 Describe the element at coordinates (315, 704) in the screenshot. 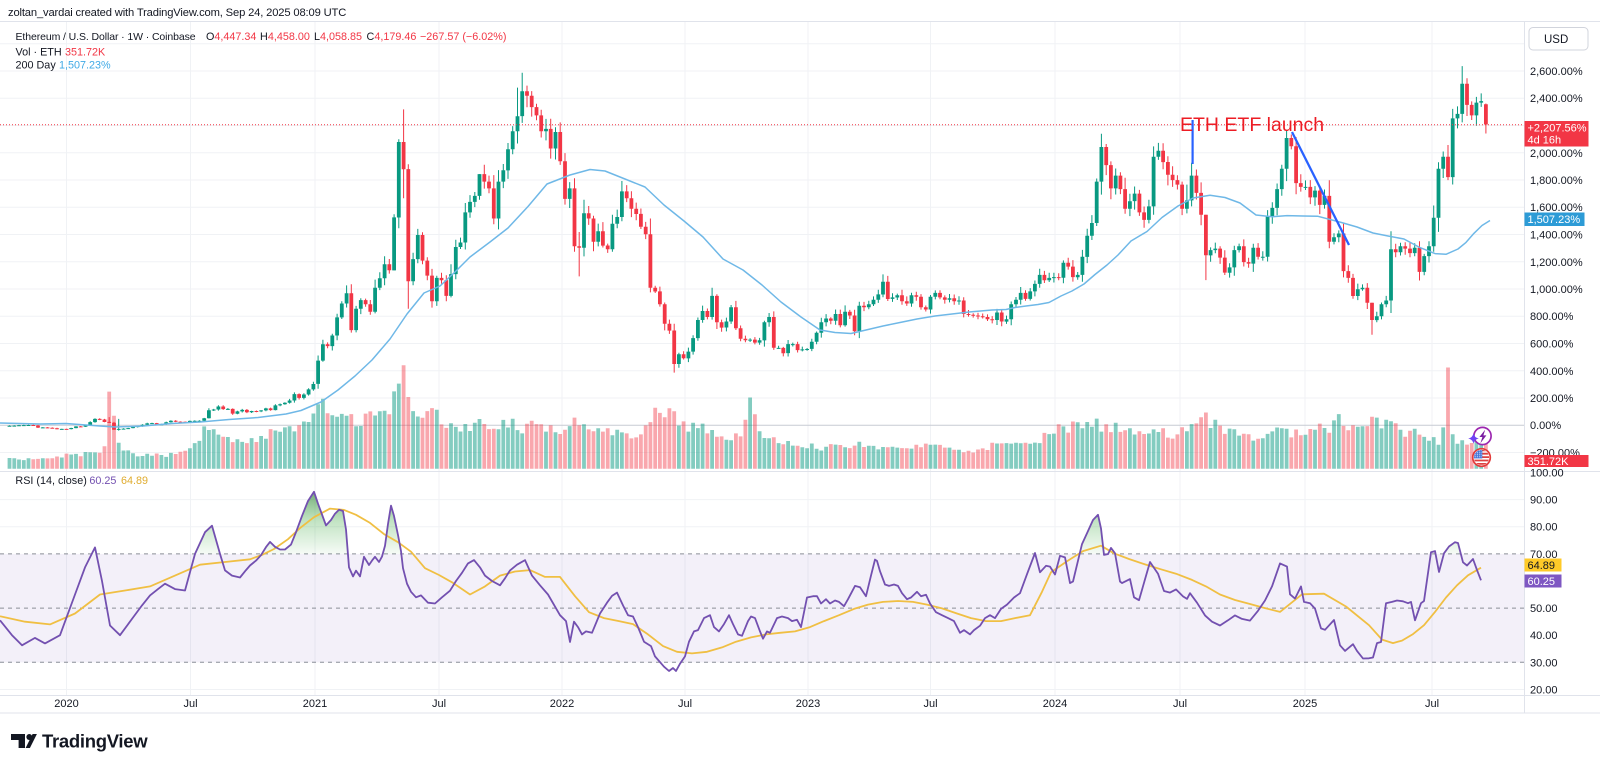

I see `svg-text: 2021` at that location.